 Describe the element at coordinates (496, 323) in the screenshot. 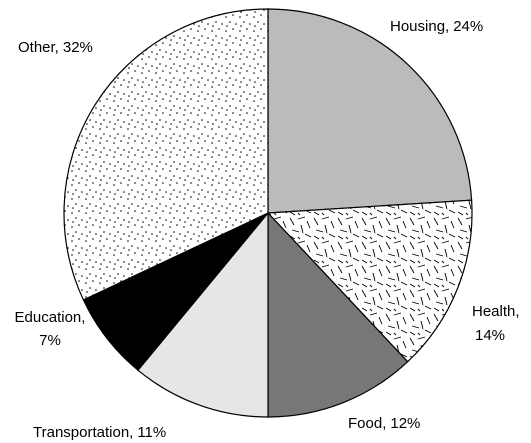

I see `slice-label: Health, 14%` at that location.